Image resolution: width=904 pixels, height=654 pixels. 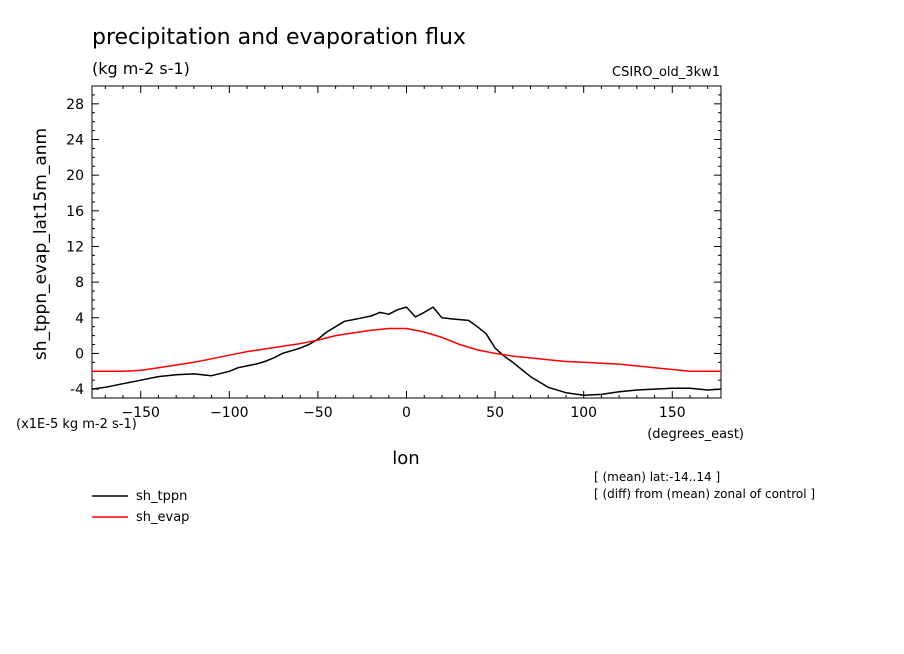 I want to click on y-tick-label: 8, so click(x=79, y=283).